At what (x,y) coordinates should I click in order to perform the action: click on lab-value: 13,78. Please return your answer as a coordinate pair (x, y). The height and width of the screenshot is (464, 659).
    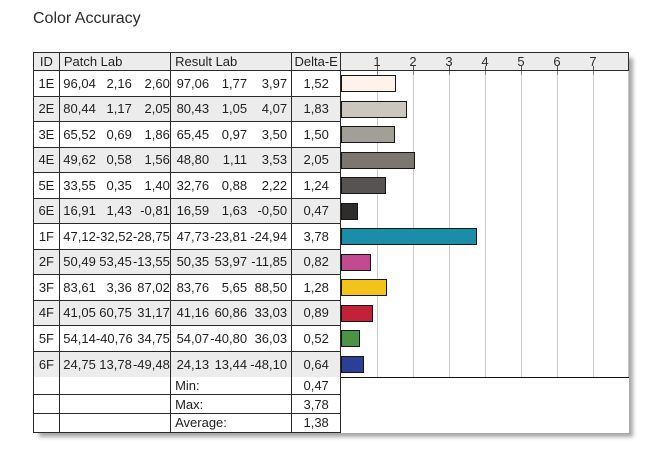
    Looking at the image, I should click on (115, 364).